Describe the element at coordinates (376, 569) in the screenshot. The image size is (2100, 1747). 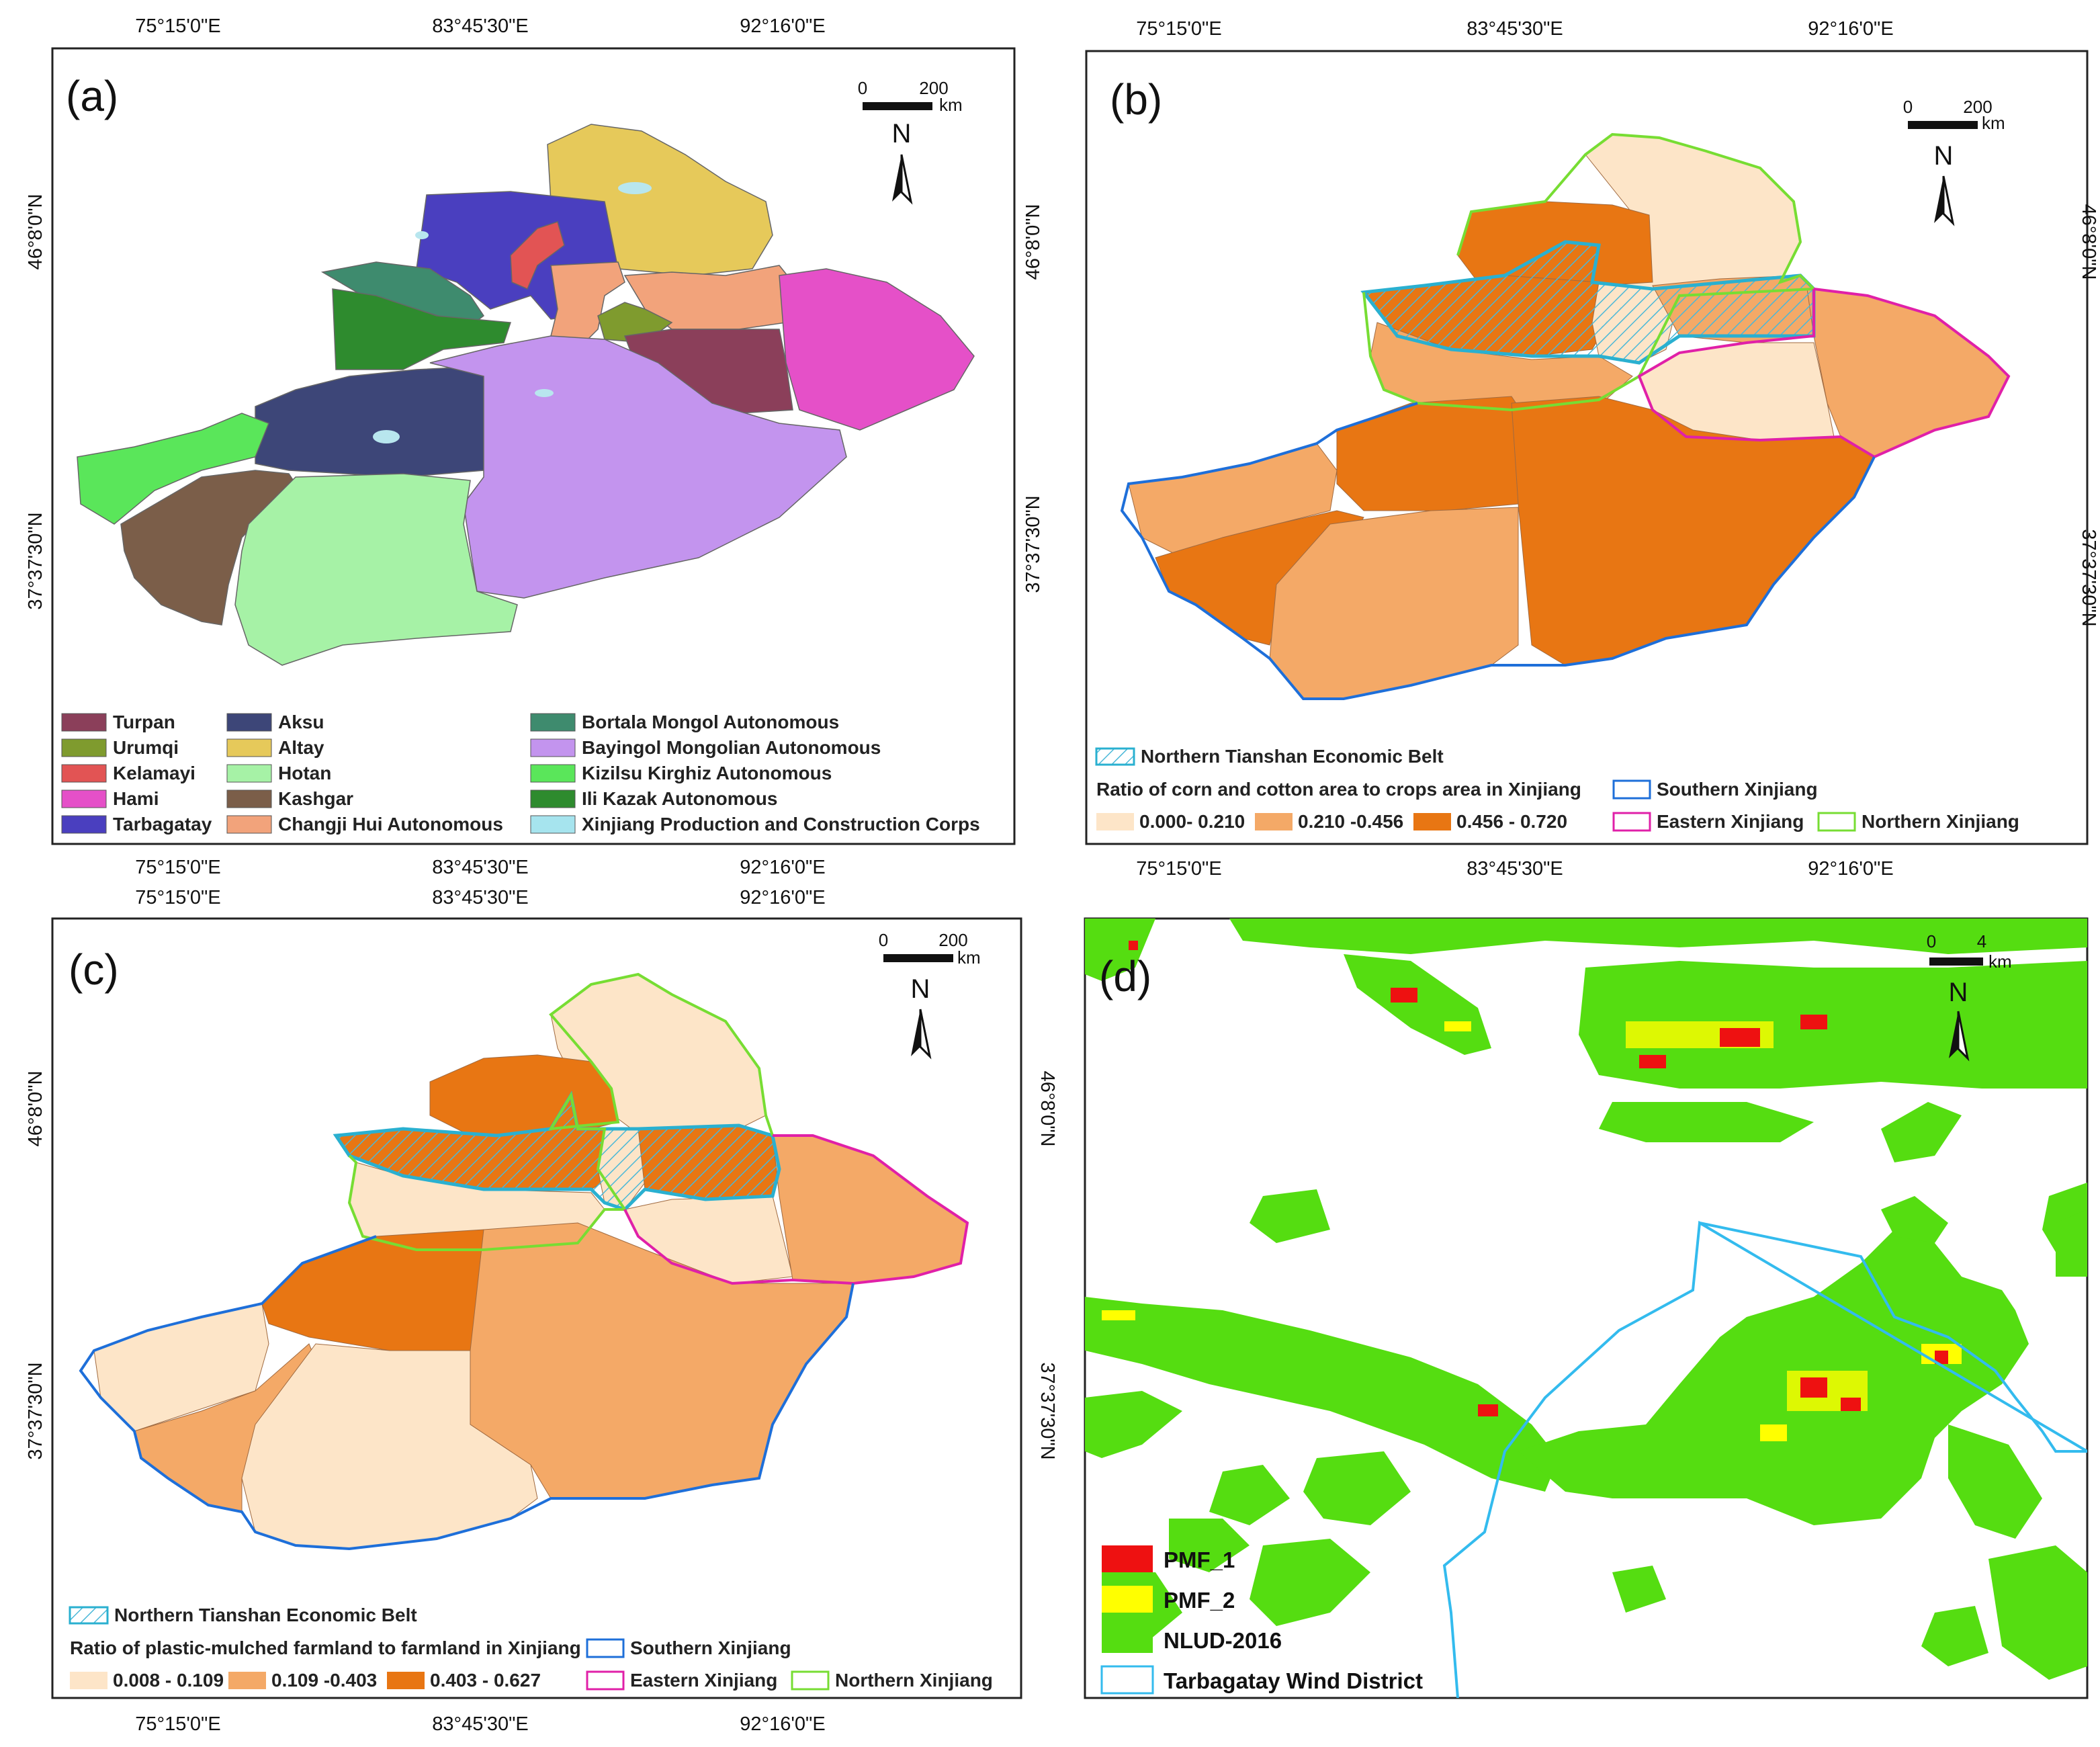
I see `region-hotan` at that location.